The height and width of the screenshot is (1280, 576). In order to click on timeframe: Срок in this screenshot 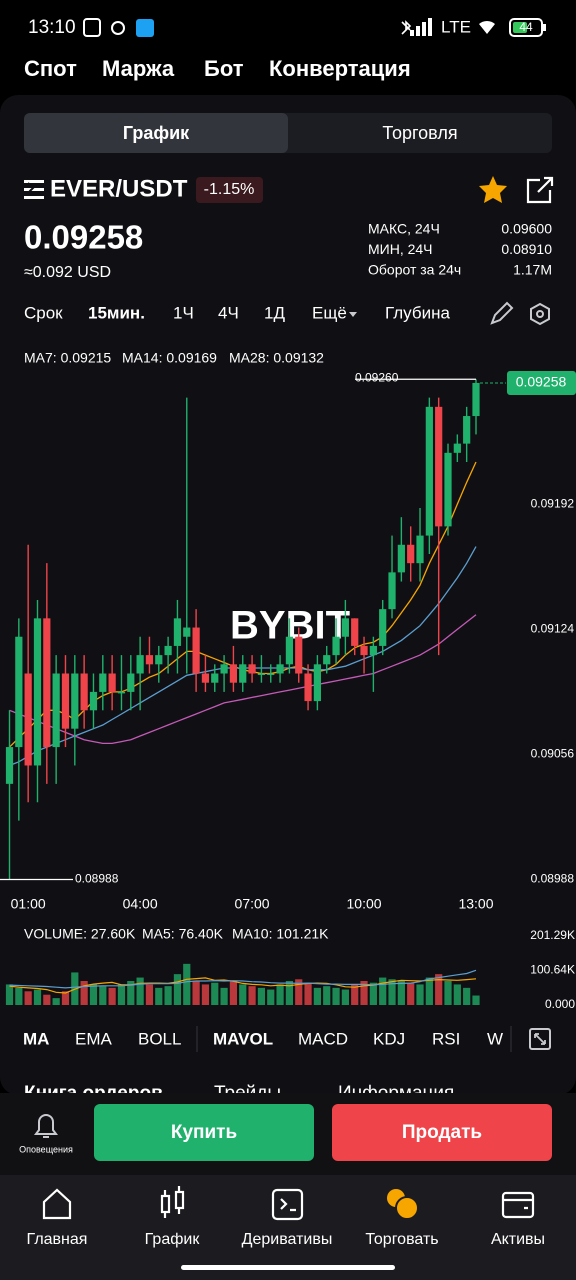, I will do `click(43, 312)`.